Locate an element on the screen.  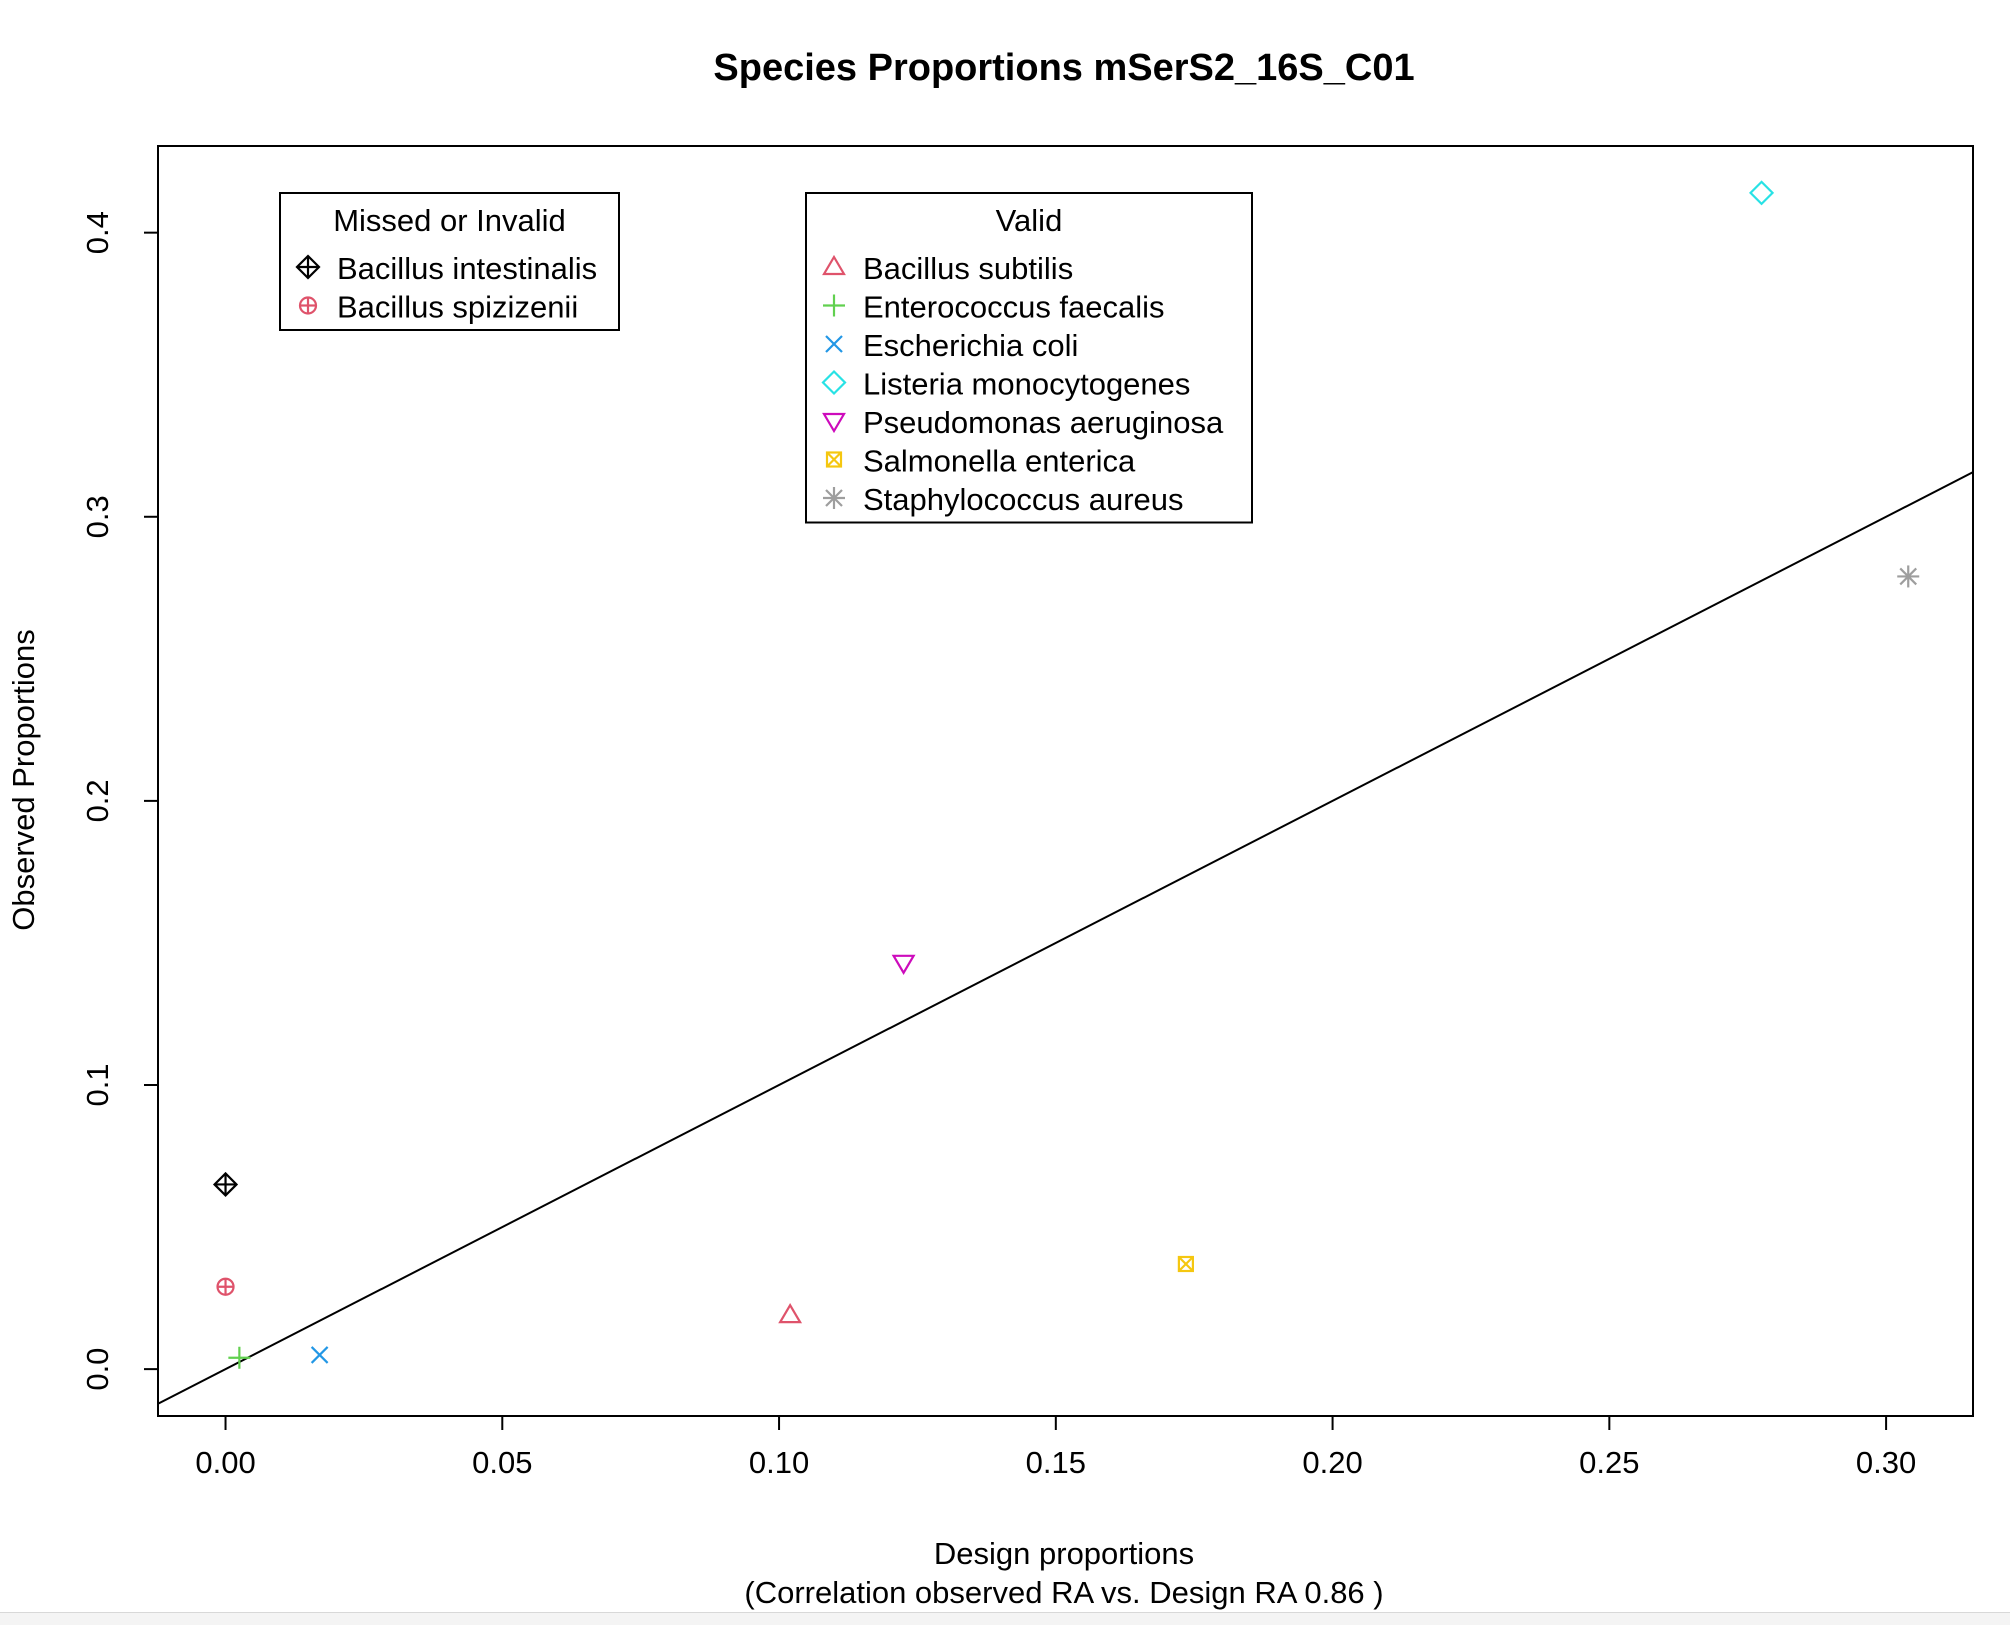
data-point-listeria-monocytogenes is located at coordinates (1761, 193).